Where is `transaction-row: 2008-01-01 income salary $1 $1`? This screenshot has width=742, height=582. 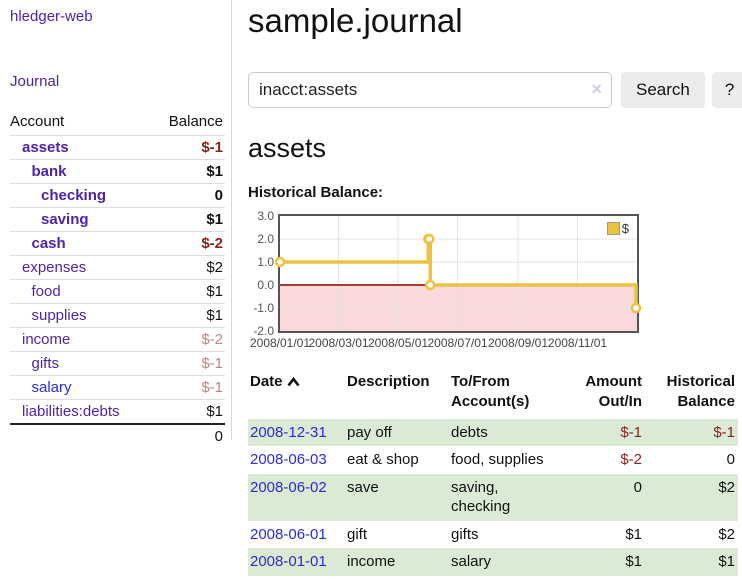 transaction-row: 2008-01-01 income salary $1 $1 is located at coordinates (493, 562).